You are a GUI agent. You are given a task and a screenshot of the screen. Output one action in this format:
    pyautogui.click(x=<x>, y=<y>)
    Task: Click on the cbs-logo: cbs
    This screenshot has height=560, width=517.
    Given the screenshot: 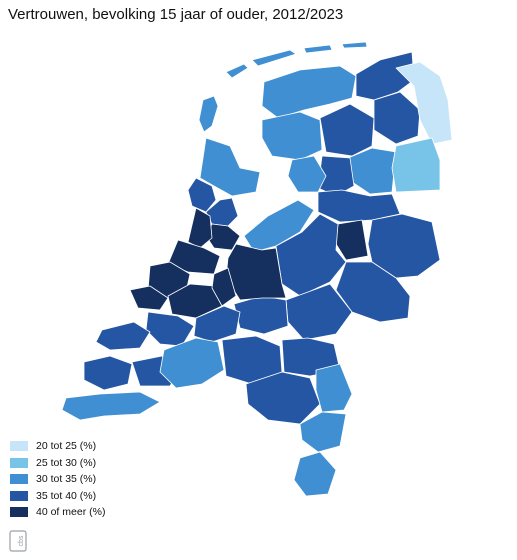 What is the action you would take?
    pyautogui.click(x=18, y=541)
    